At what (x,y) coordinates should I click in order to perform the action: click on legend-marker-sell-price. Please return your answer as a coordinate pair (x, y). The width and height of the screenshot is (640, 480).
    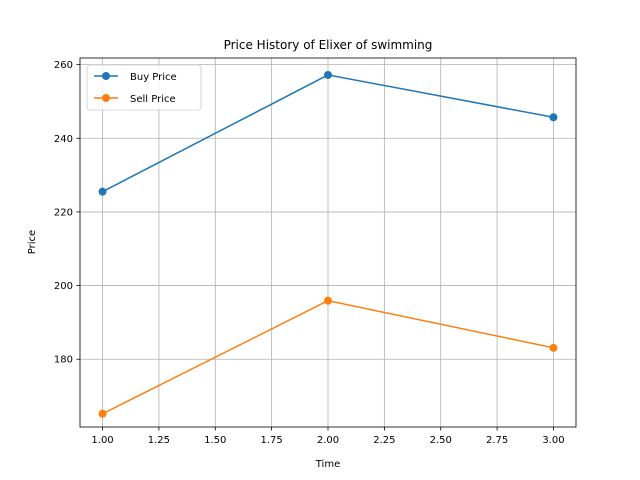
    Looking at the image, I should click on (106, 98).